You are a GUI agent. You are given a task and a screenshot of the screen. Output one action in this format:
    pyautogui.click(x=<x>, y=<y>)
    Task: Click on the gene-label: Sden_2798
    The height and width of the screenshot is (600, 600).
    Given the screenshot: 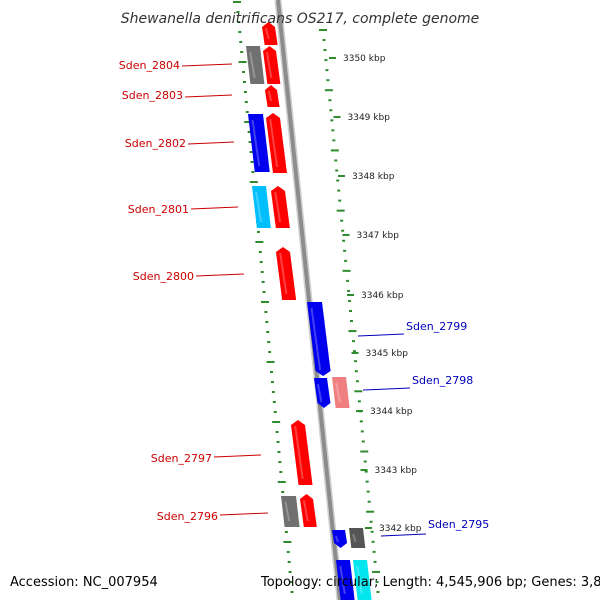 What is the action you would take?
    pyautogui.click(x=442, y=380)
    